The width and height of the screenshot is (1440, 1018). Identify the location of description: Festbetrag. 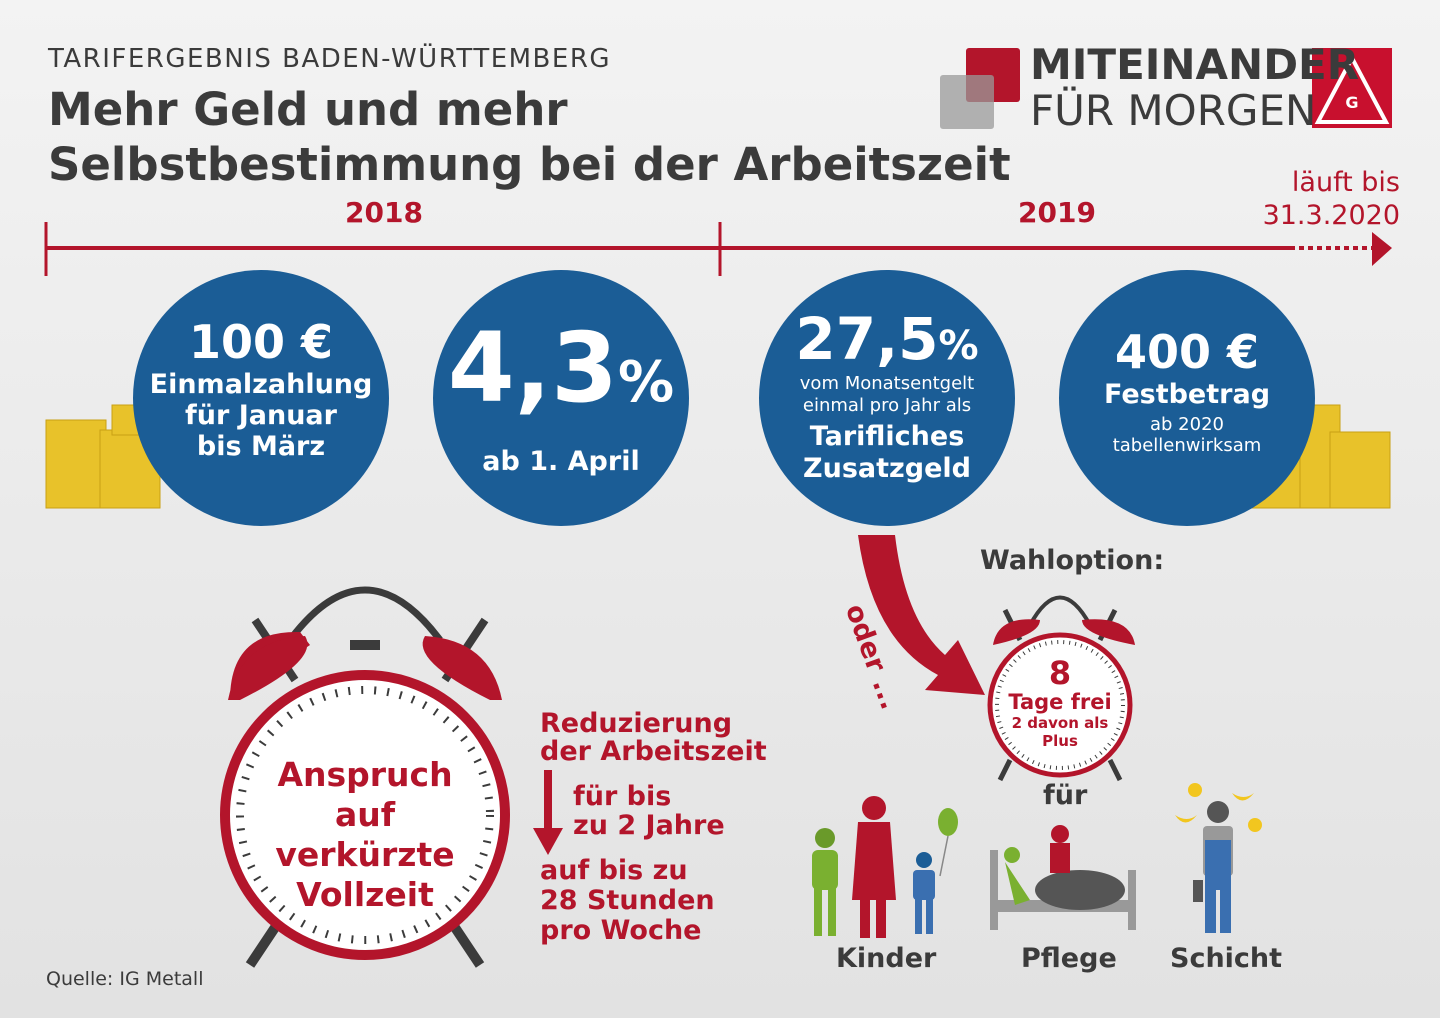
(1187, 394).